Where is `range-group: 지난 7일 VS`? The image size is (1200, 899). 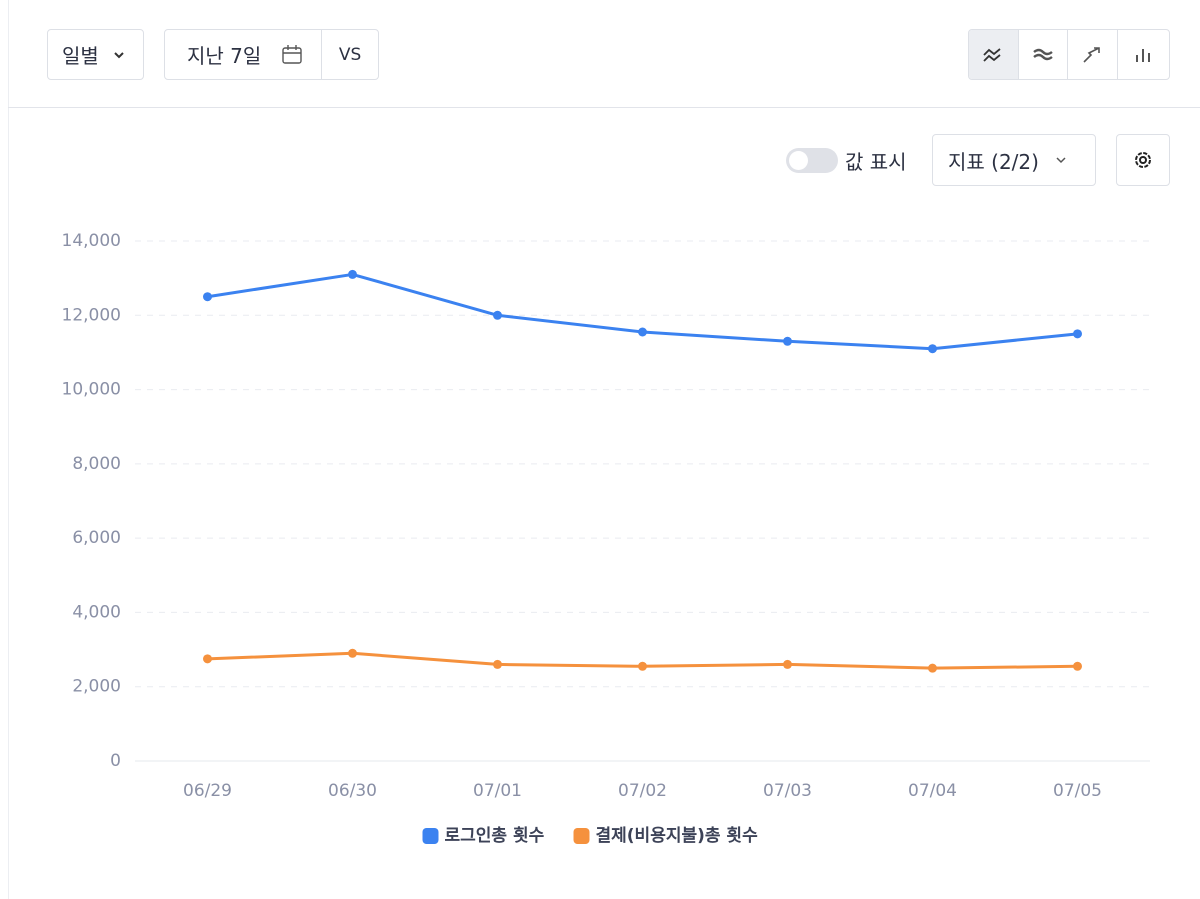 range-group: 지난 7일 VS is located at coordinates (271, 54).